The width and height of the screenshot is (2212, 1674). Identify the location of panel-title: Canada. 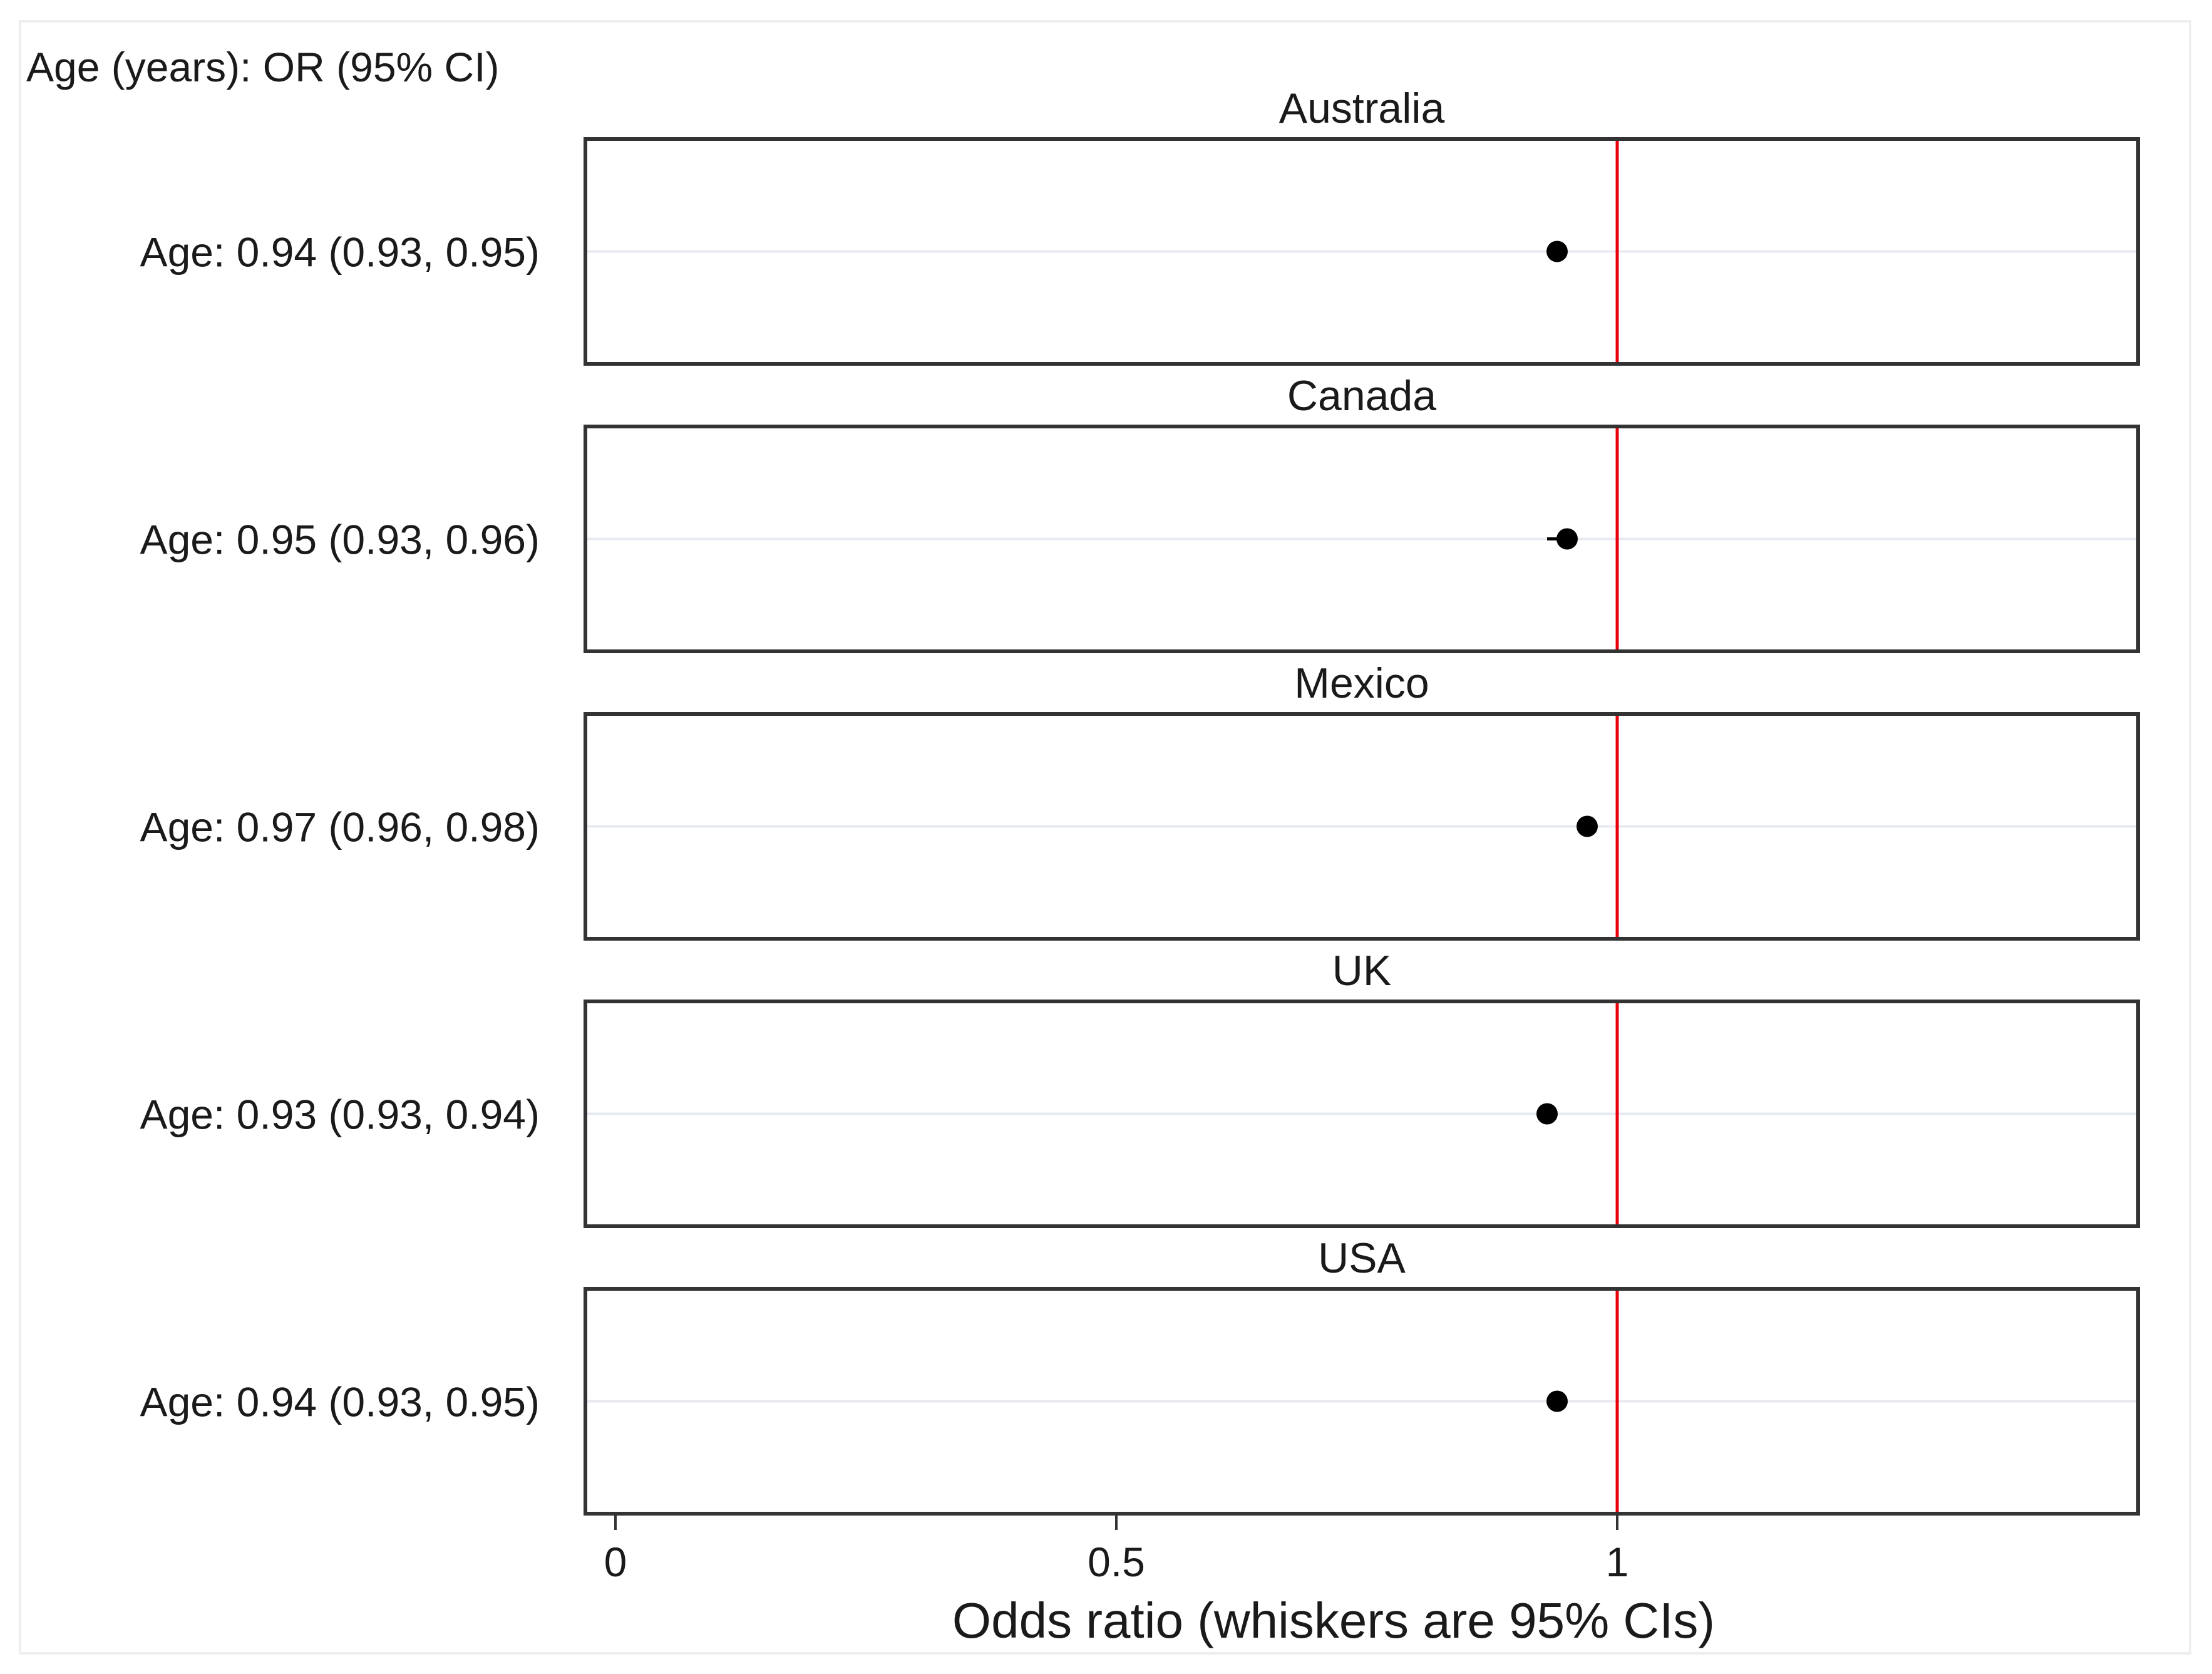
(1361, 396).